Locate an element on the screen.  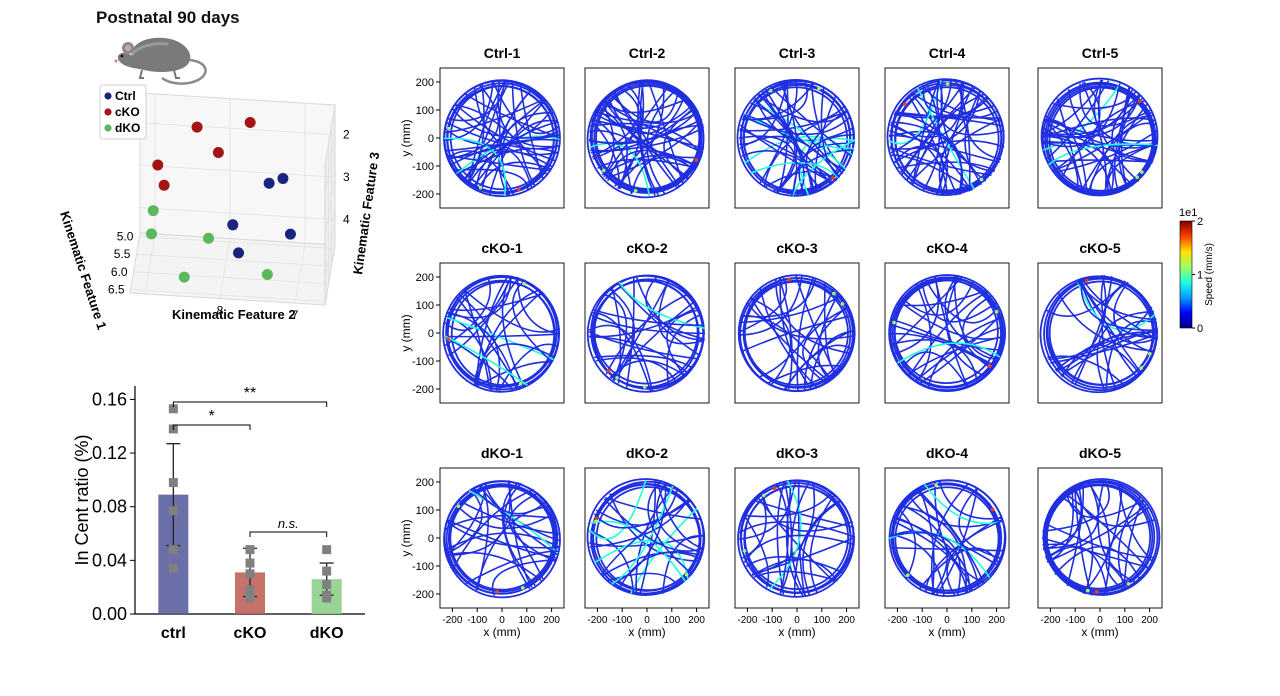
scatter-point-ctrl is located at coordinates (283, 179).